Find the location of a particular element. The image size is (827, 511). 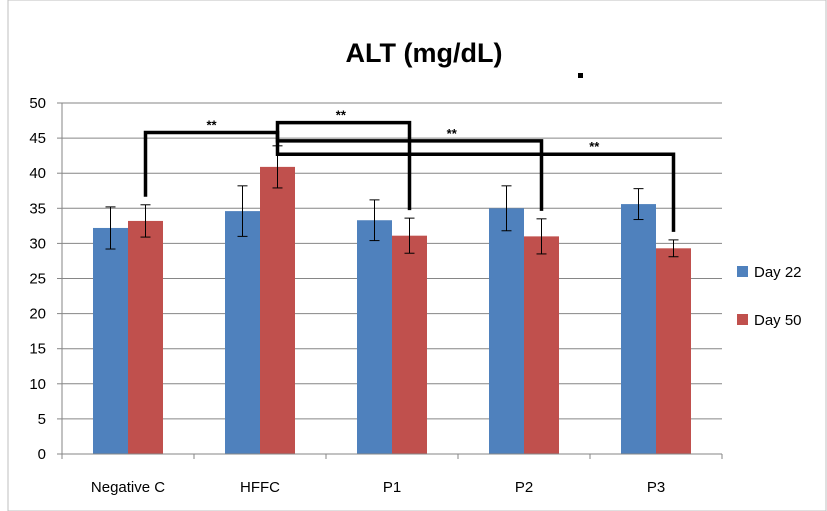

y-tick-label: 20 is located at coordinates (37, 314).